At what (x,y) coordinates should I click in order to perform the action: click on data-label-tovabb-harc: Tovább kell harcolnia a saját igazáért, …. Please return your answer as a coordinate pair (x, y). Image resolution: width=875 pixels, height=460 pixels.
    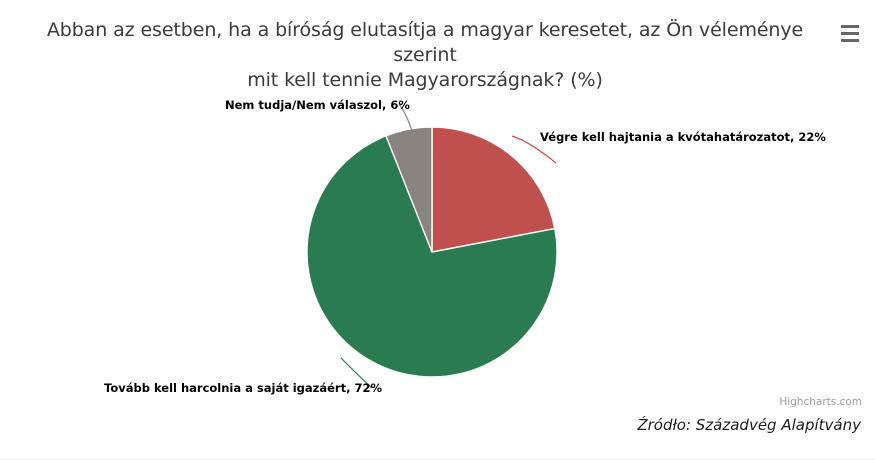
    Looking at the image, I should click on (243, 388).